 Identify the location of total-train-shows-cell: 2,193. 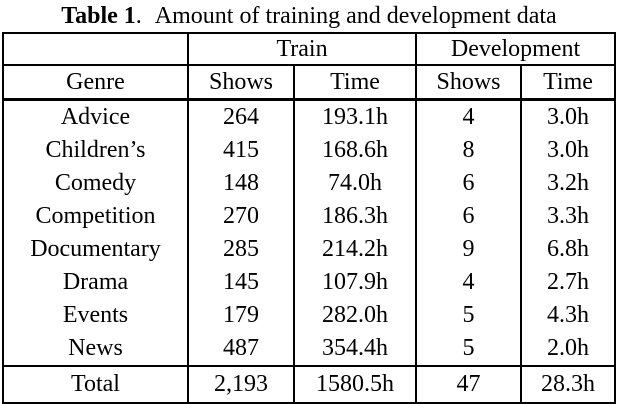
(240, 384).